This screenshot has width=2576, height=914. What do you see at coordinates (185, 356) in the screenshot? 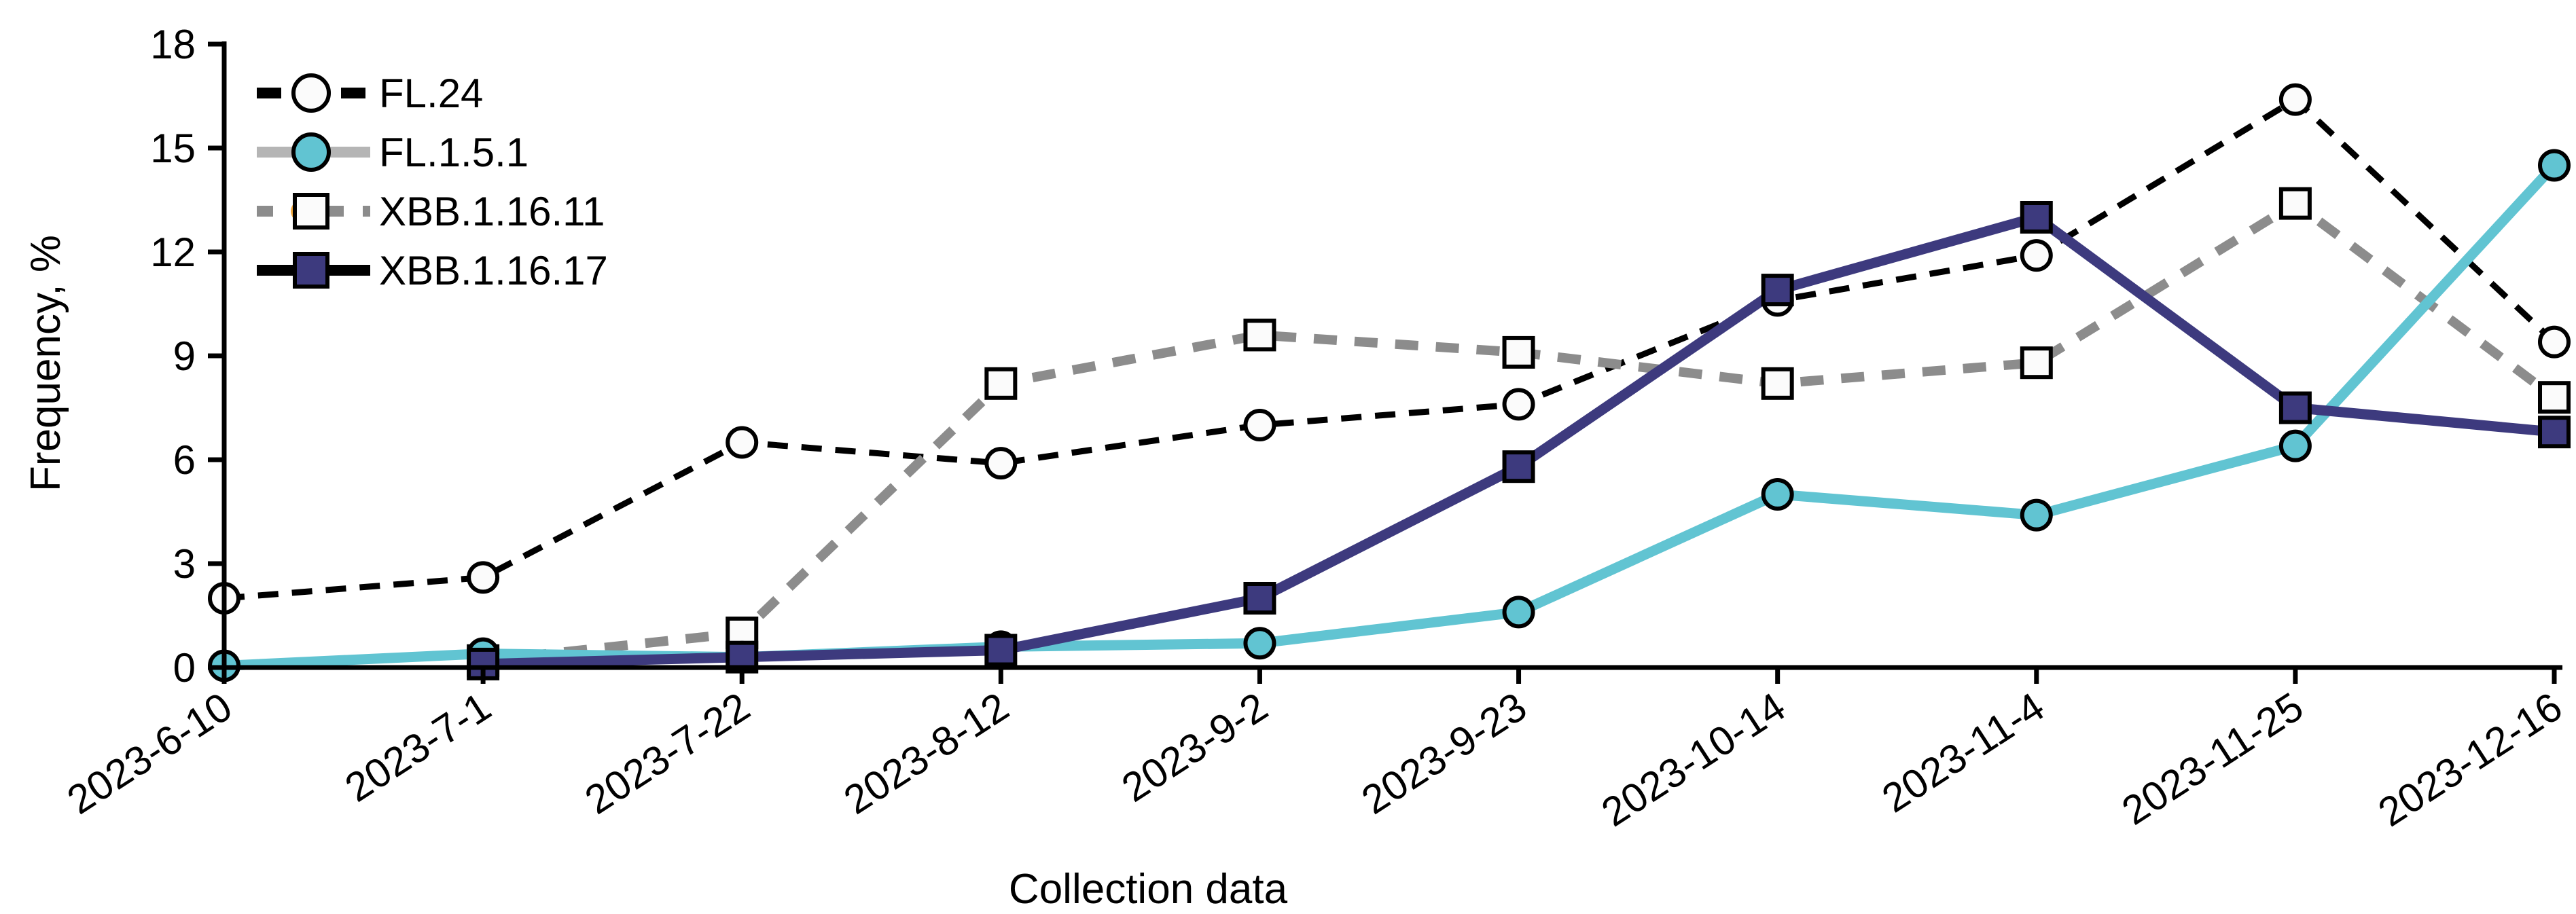
I see `y-tick-label: 9` at bounding box center [185, 356].